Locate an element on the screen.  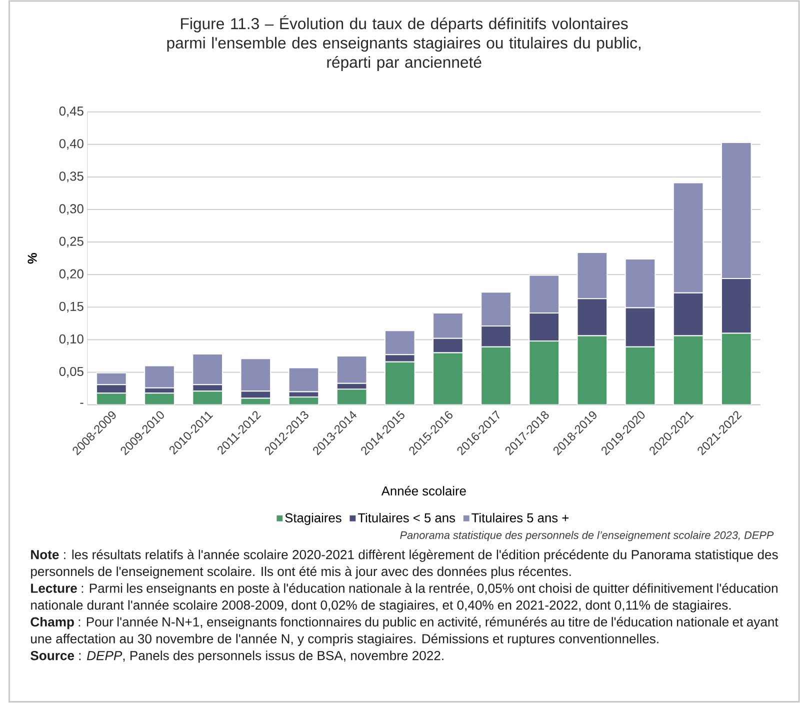
legend-label: Titulaires < 5 ans is located at coordinates (407, 518).